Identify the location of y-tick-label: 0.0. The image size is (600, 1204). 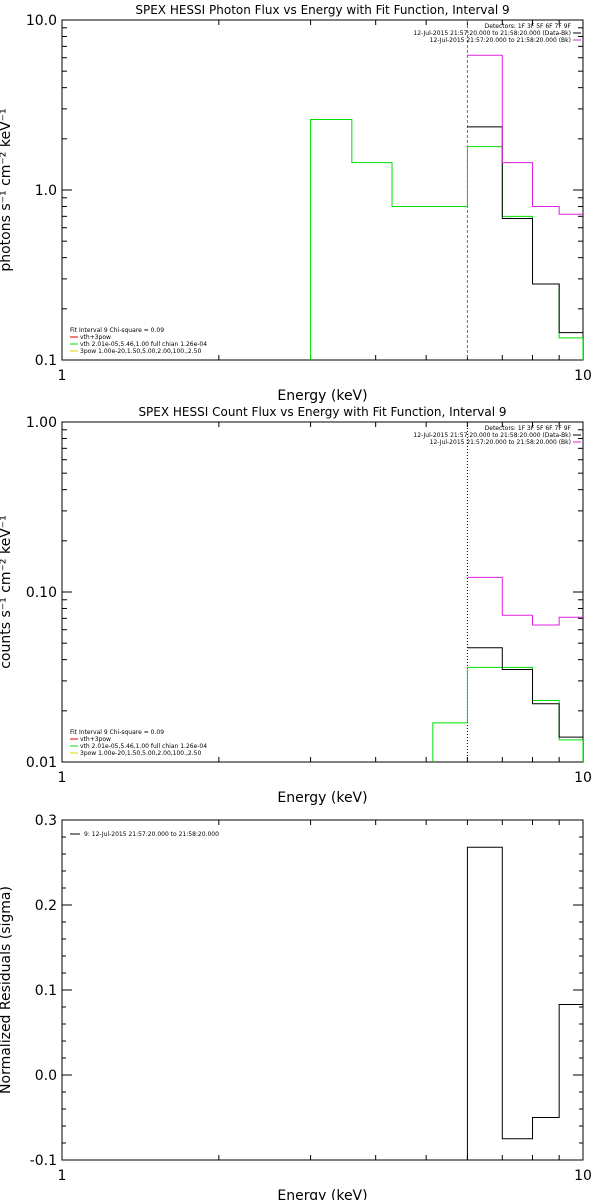
(46, 1076).